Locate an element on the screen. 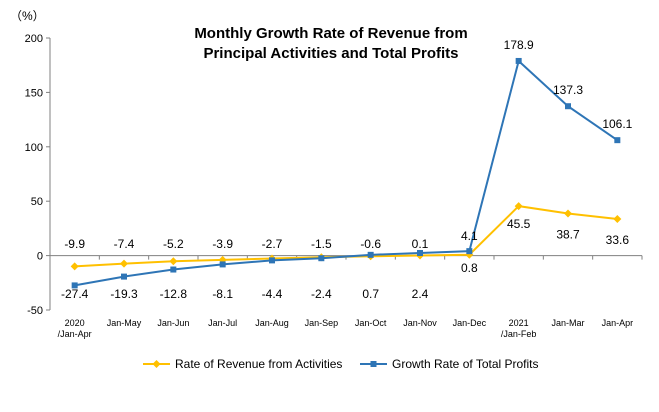 This screenshot has width=659, height=412. data-label: -9.9 is located at coordinates (74, 244).